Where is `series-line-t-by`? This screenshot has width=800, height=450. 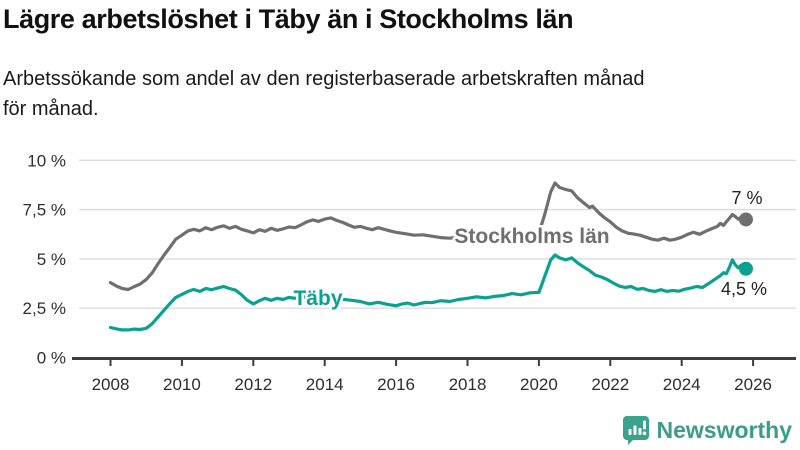
series-line-t-by is located at coordinates (428, 292).